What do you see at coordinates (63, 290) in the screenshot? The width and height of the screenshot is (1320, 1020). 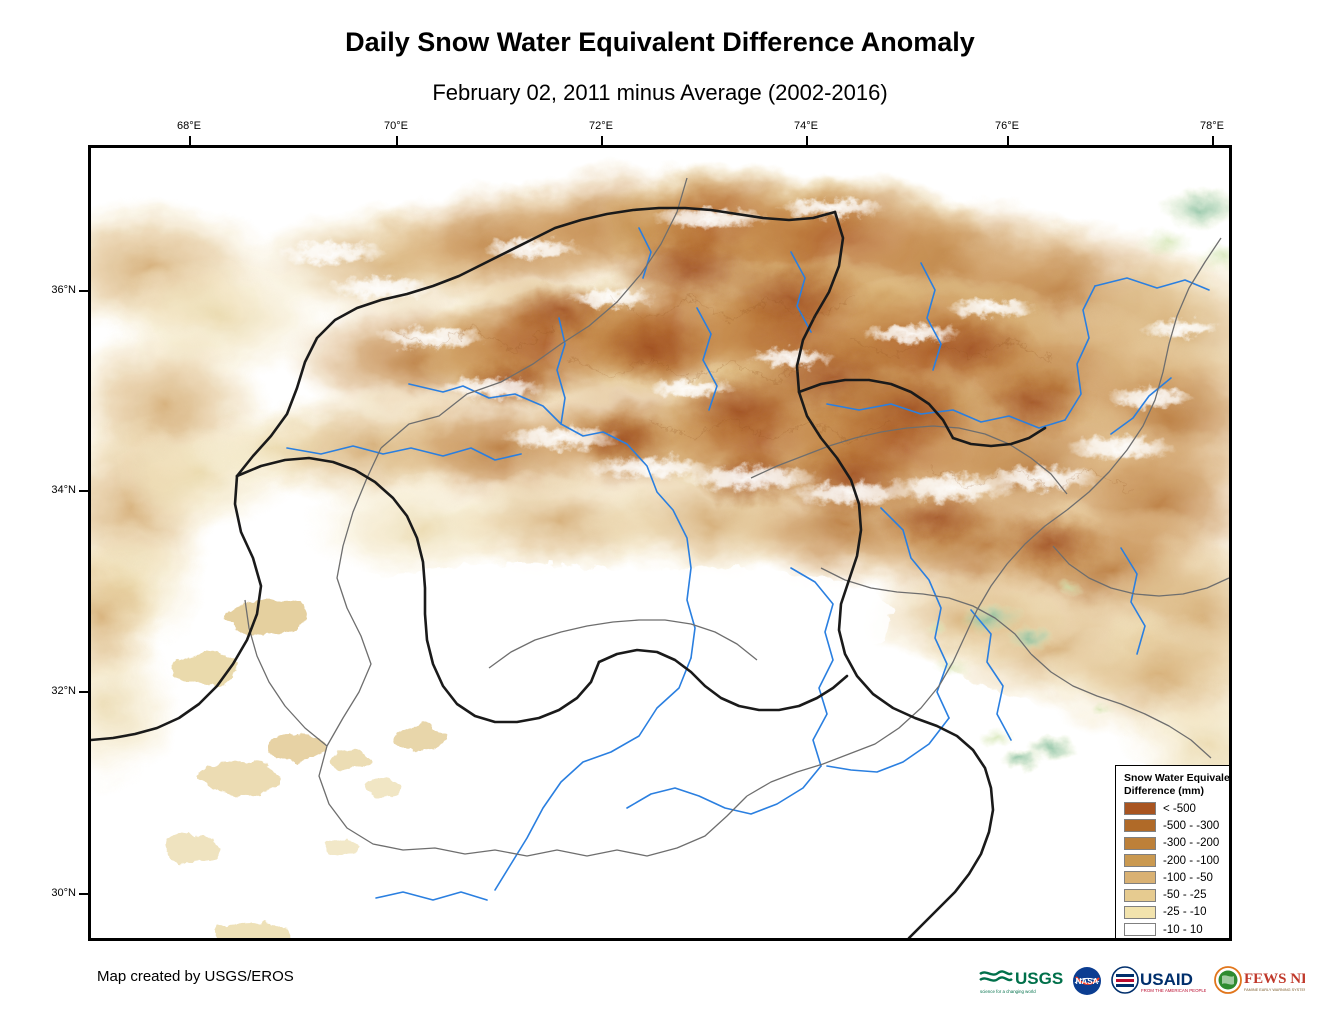 I see `latitude-label: 36°N` at bounding box center [63, 290].